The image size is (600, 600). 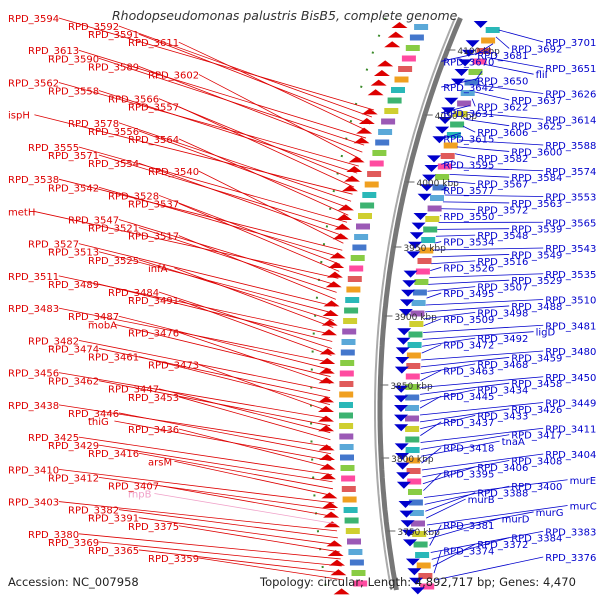 What do you see at coordinates (153, 237) in the screenshot?
I see `left-gene-label: RPD_3517` at bounding box center [153, 237].